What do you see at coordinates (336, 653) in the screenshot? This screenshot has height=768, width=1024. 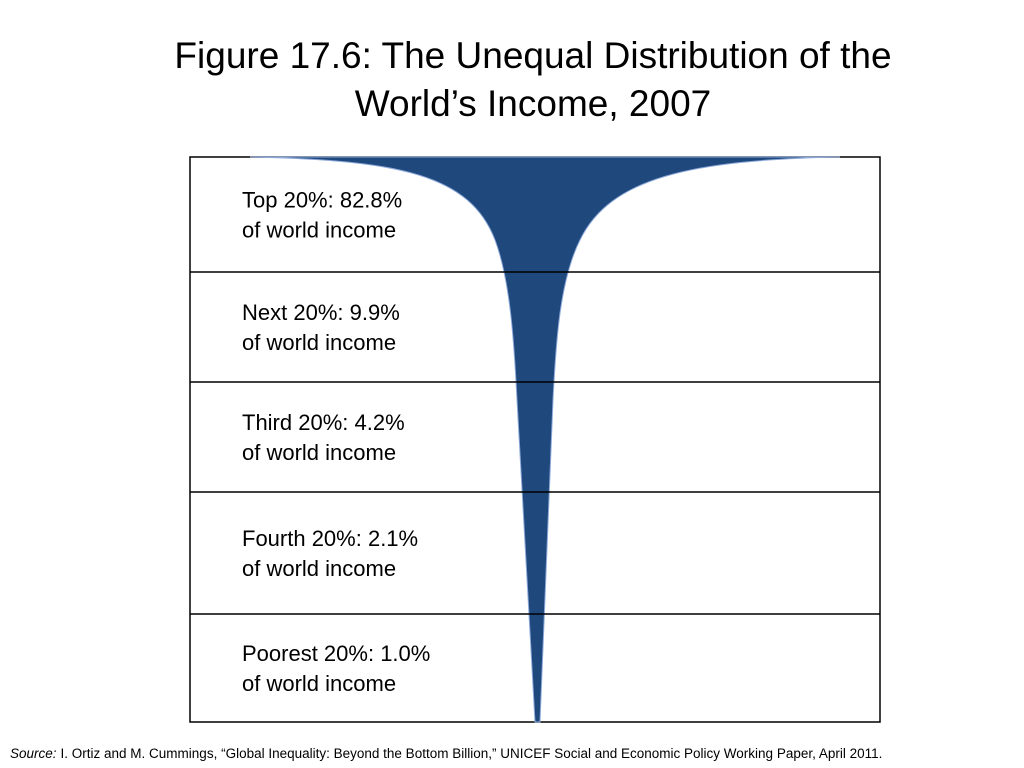 I see `row-label: Poorest 20%: 1.0%` at bounding box center [336, 653].